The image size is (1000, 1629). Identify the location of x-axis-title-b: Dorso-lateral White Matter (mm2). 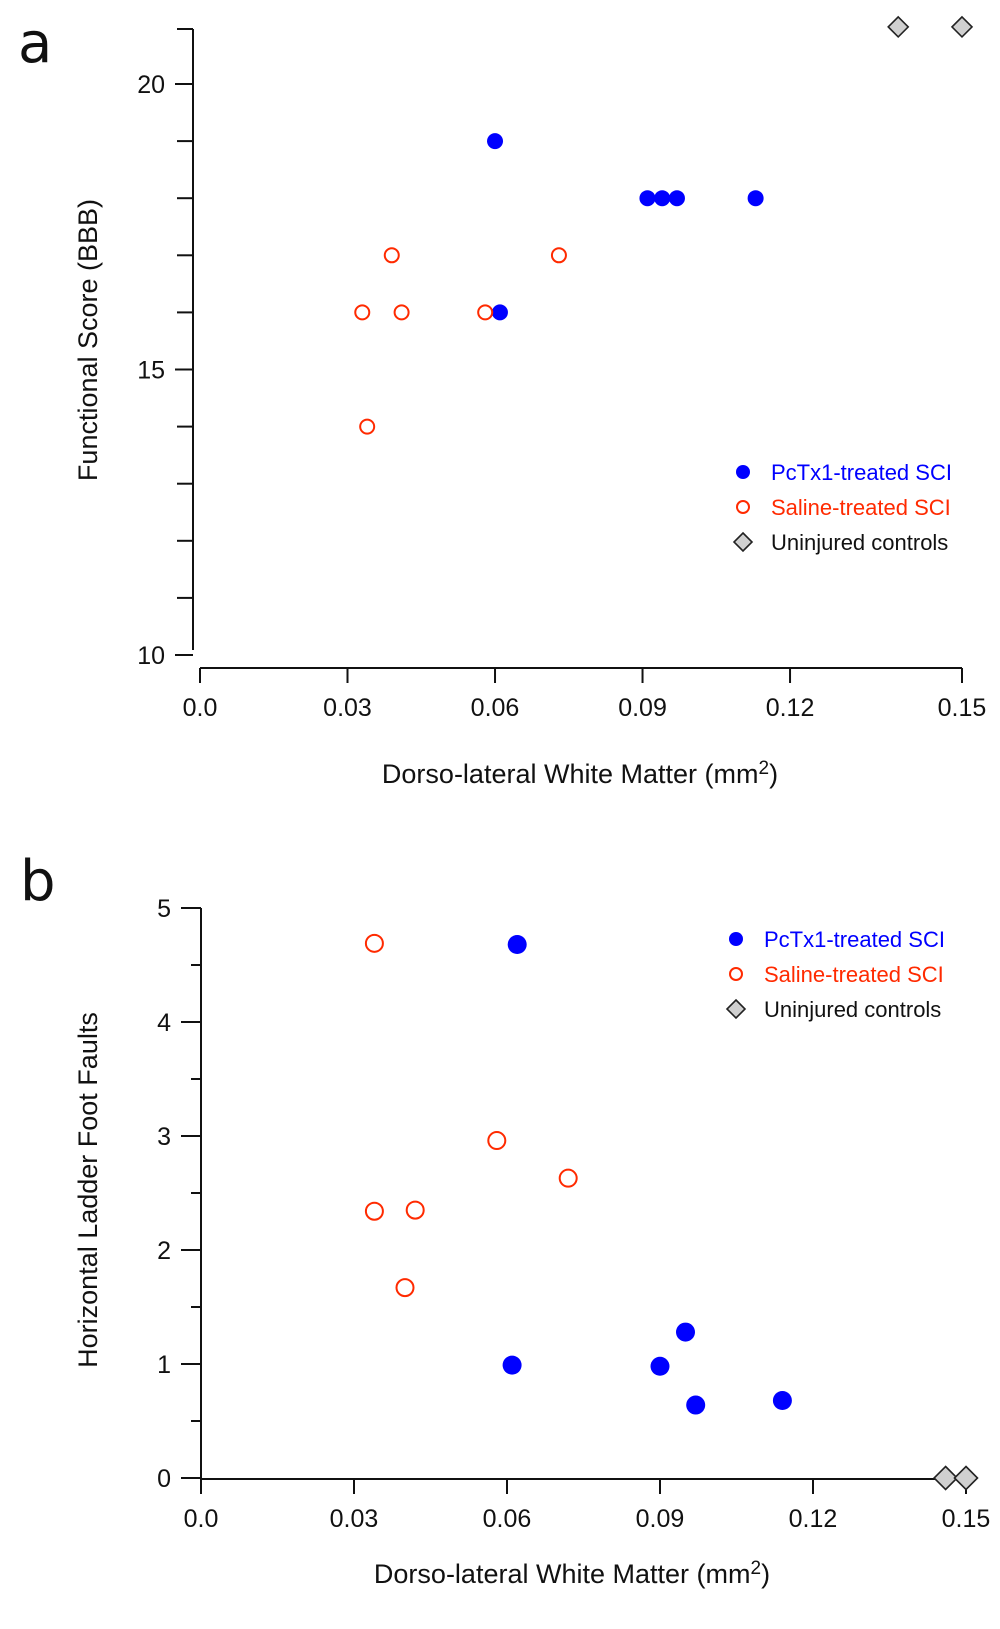
(572, 1573).